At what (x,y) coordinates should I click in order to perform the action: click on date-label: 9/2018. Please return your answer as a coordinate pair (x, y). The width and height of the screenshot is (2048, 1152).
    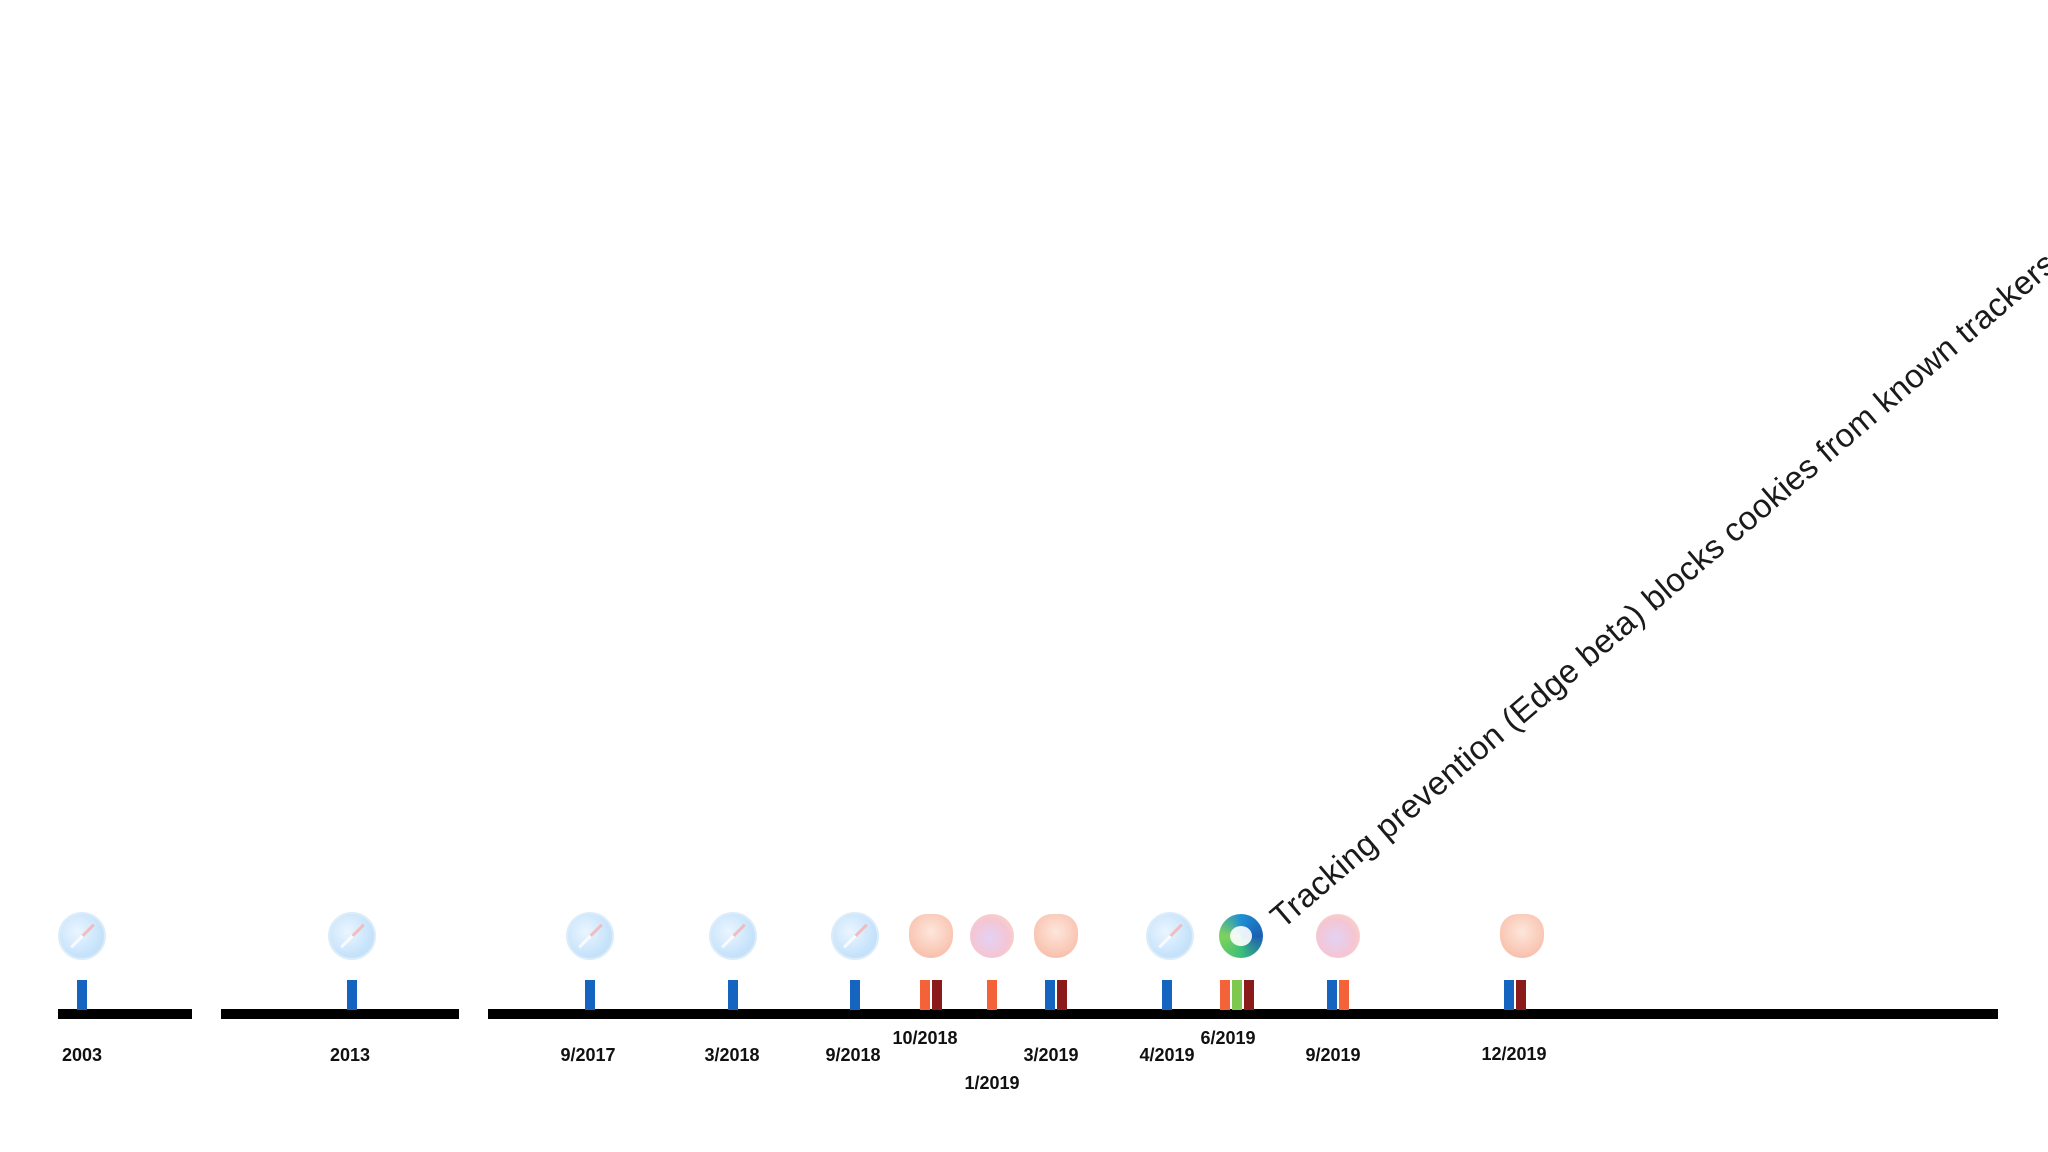
    Looking at the image, I should click on (853, 1055).